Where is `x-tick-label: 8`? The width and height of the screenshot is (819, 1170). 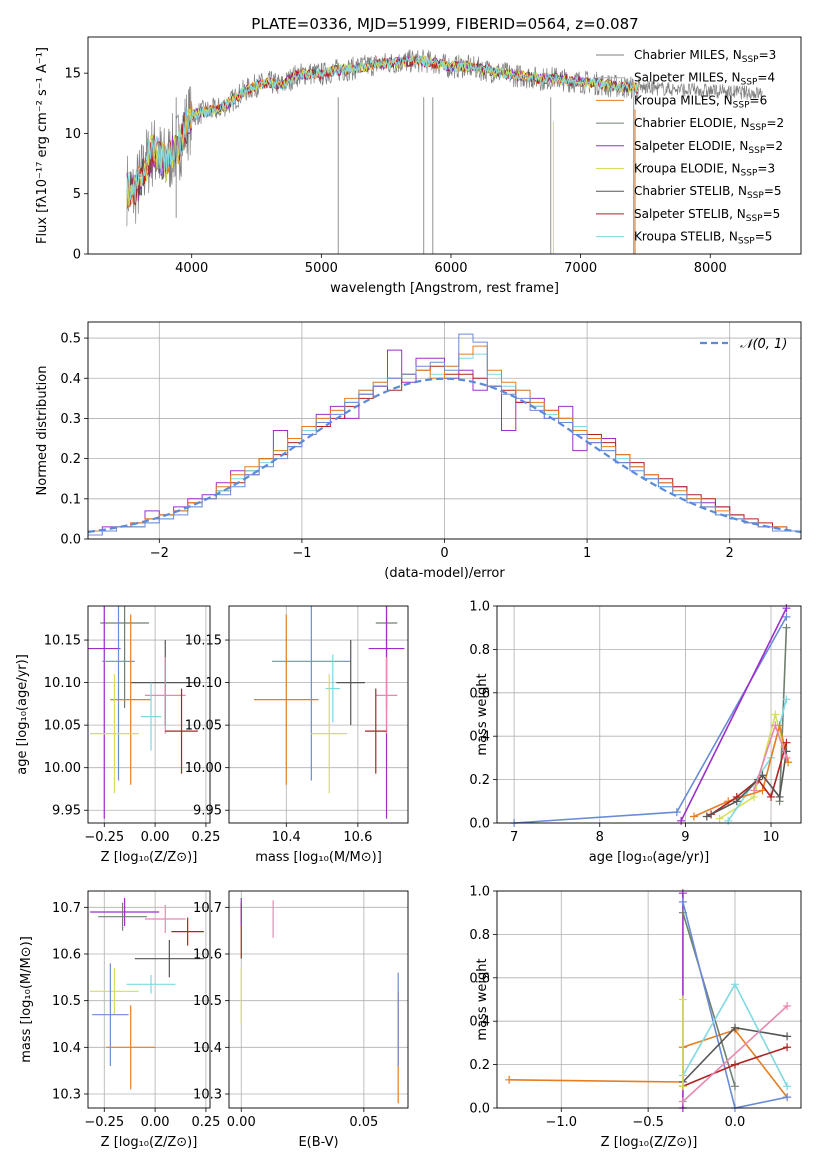
x-tick-label: 8 is located at coordinates (600, 837).